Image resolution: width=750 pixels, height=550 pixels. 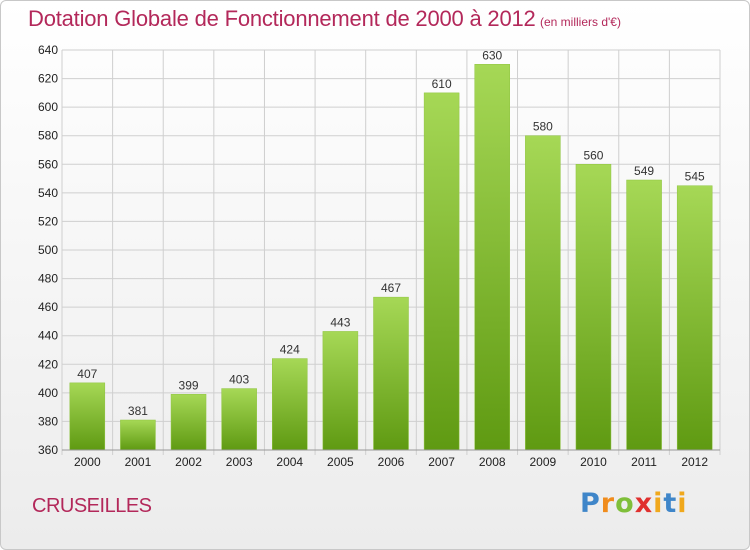 What do you see at coordinates (48, 107) in the screenshot?
I see `y-tick-label: 600` at bounding box center [48, 107].